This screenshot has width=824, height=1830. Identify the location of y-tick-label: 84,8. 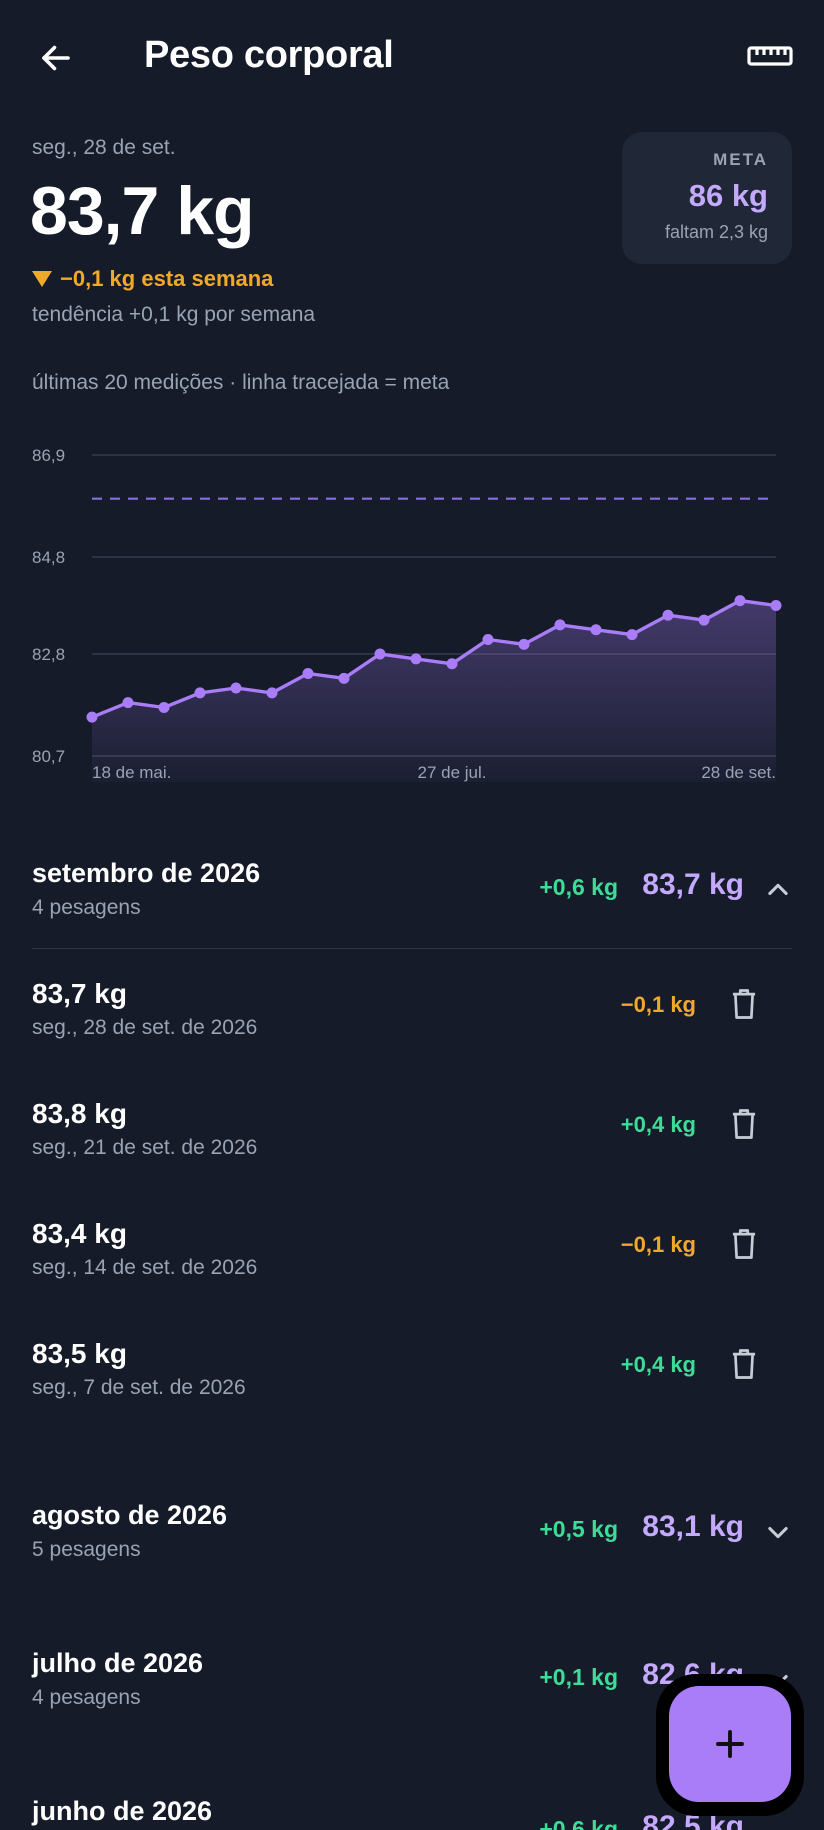
(48, 557).